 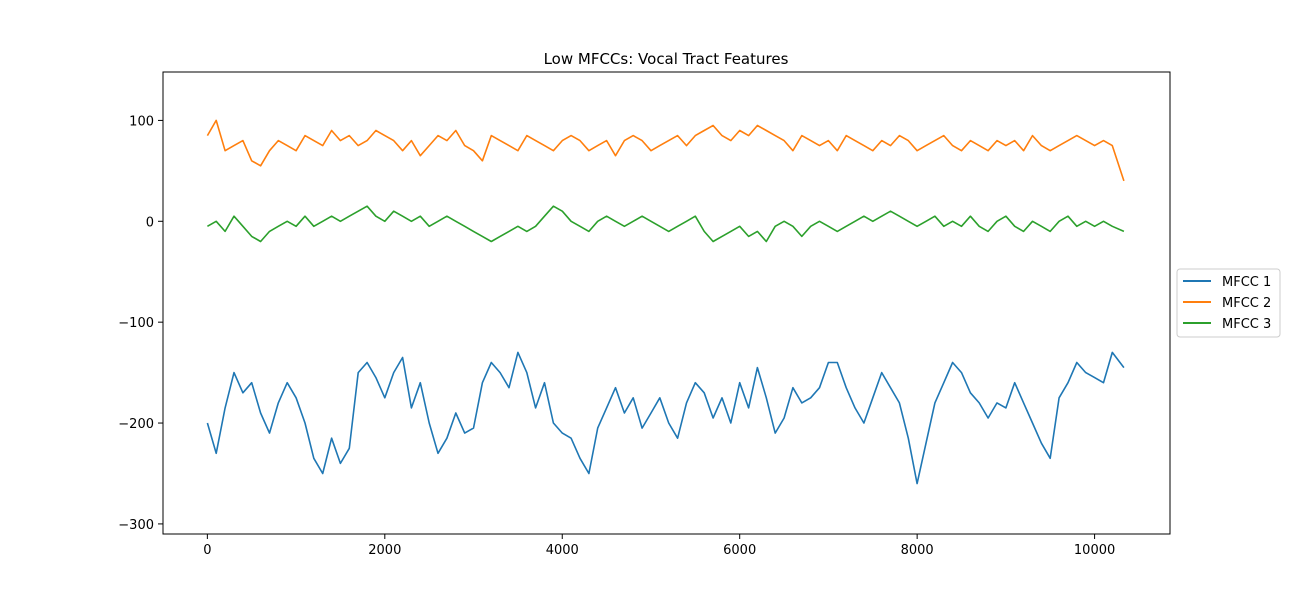 What do you see at coordinates (136, 525) in the screenshot?
I see `y-tick-label: −300` at bounding box center [136, 525].